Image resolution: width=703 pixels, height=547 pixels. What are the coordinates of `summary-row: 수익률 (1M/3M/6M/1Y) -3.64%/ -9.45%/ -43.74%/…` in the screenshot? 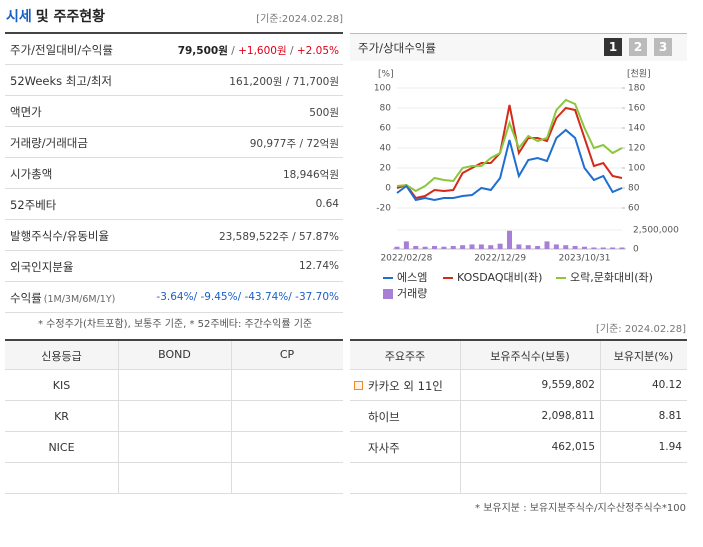 It's located at (174, 297).